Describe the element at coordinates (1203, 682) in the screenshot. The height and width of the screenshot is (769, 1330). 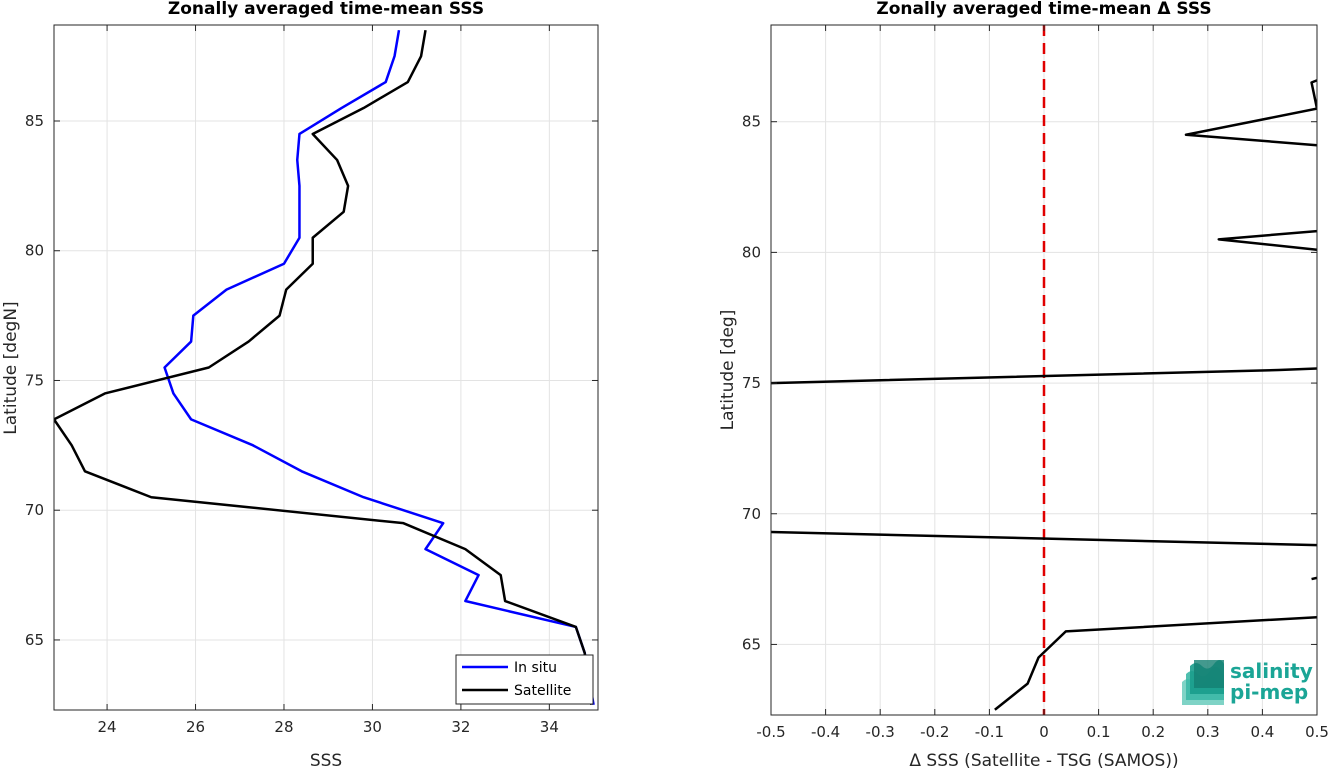
I see `logo-wave-icon` at that location.